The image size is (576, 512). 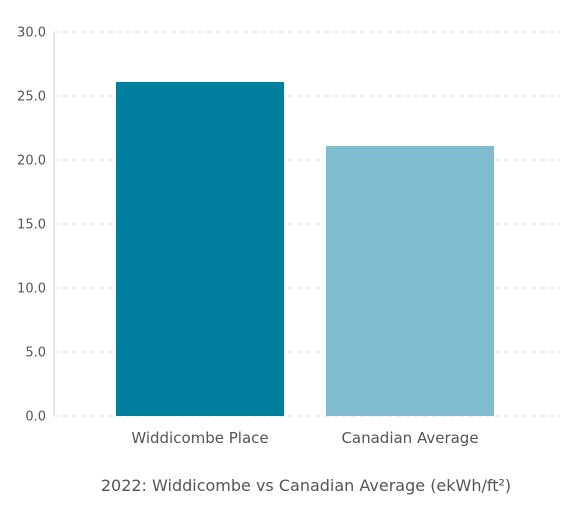 I want to click on y-tick-labels: 0.0 5.0 10.0 15.0 20.0 25.0 30.0, so click(x=31, y=225).